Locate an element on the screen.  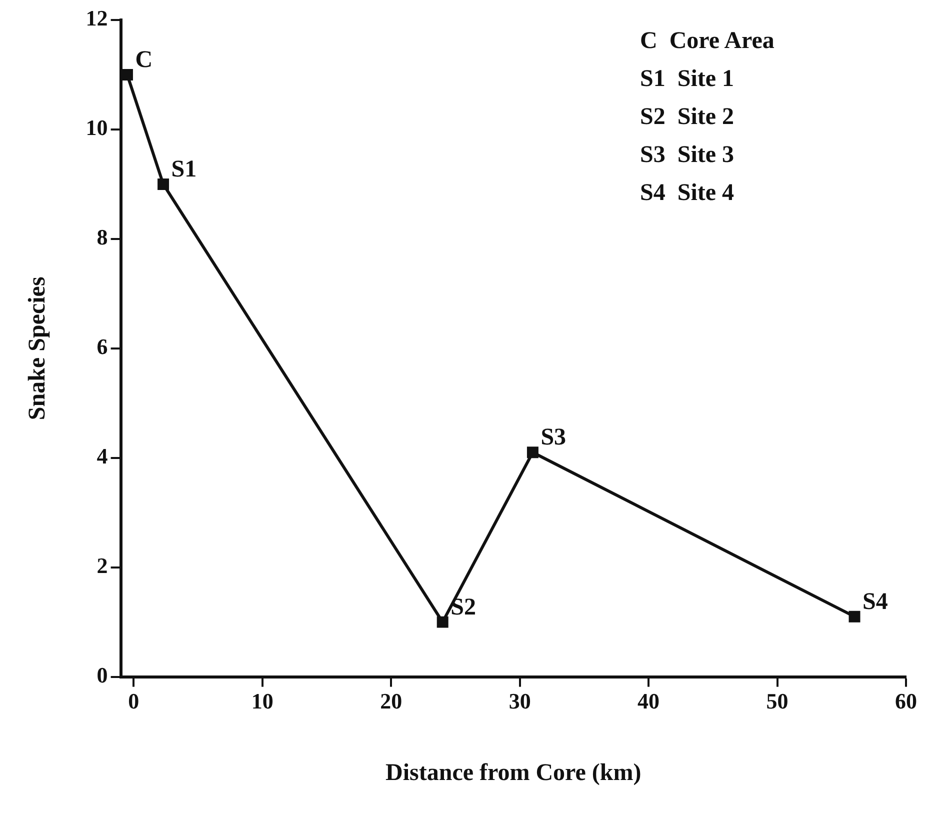
x-tick-label: 50 is located at coordinates (777, 701).